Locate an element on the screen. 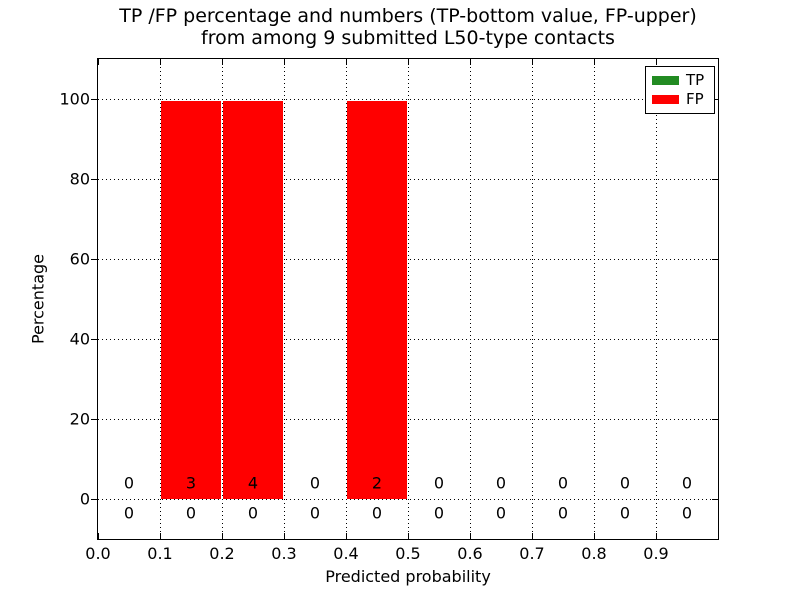  legend-item-tp: TP is located at coordinates (680, 80).